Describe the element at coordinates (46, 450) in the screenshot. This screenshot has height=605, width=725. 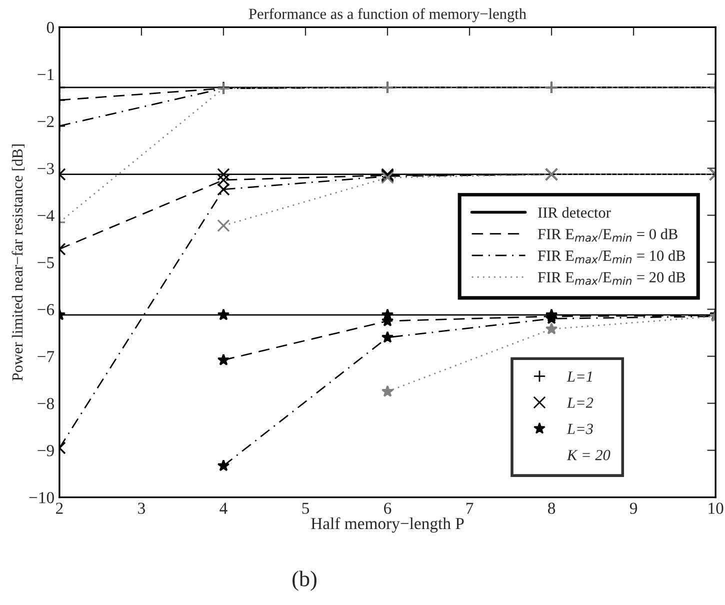
I see `y-tick-label: −9` at that location.